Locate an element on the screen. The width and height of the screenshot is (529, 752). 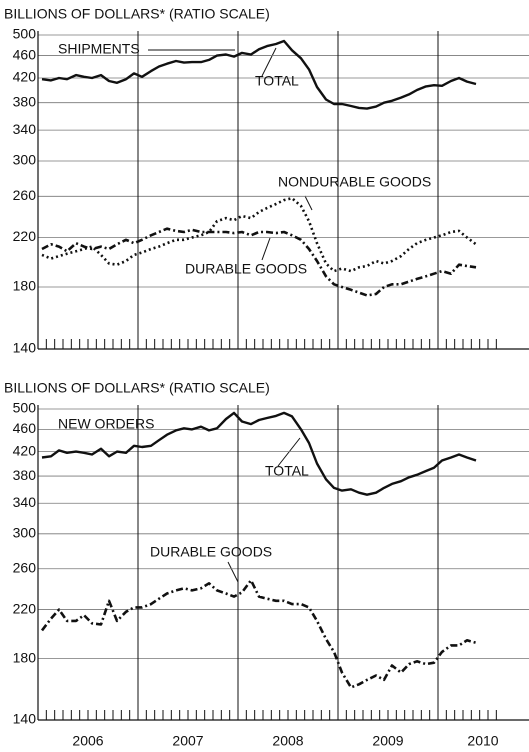
annotation: NONDURABLE GOODS is located at coordinates (354, 182).